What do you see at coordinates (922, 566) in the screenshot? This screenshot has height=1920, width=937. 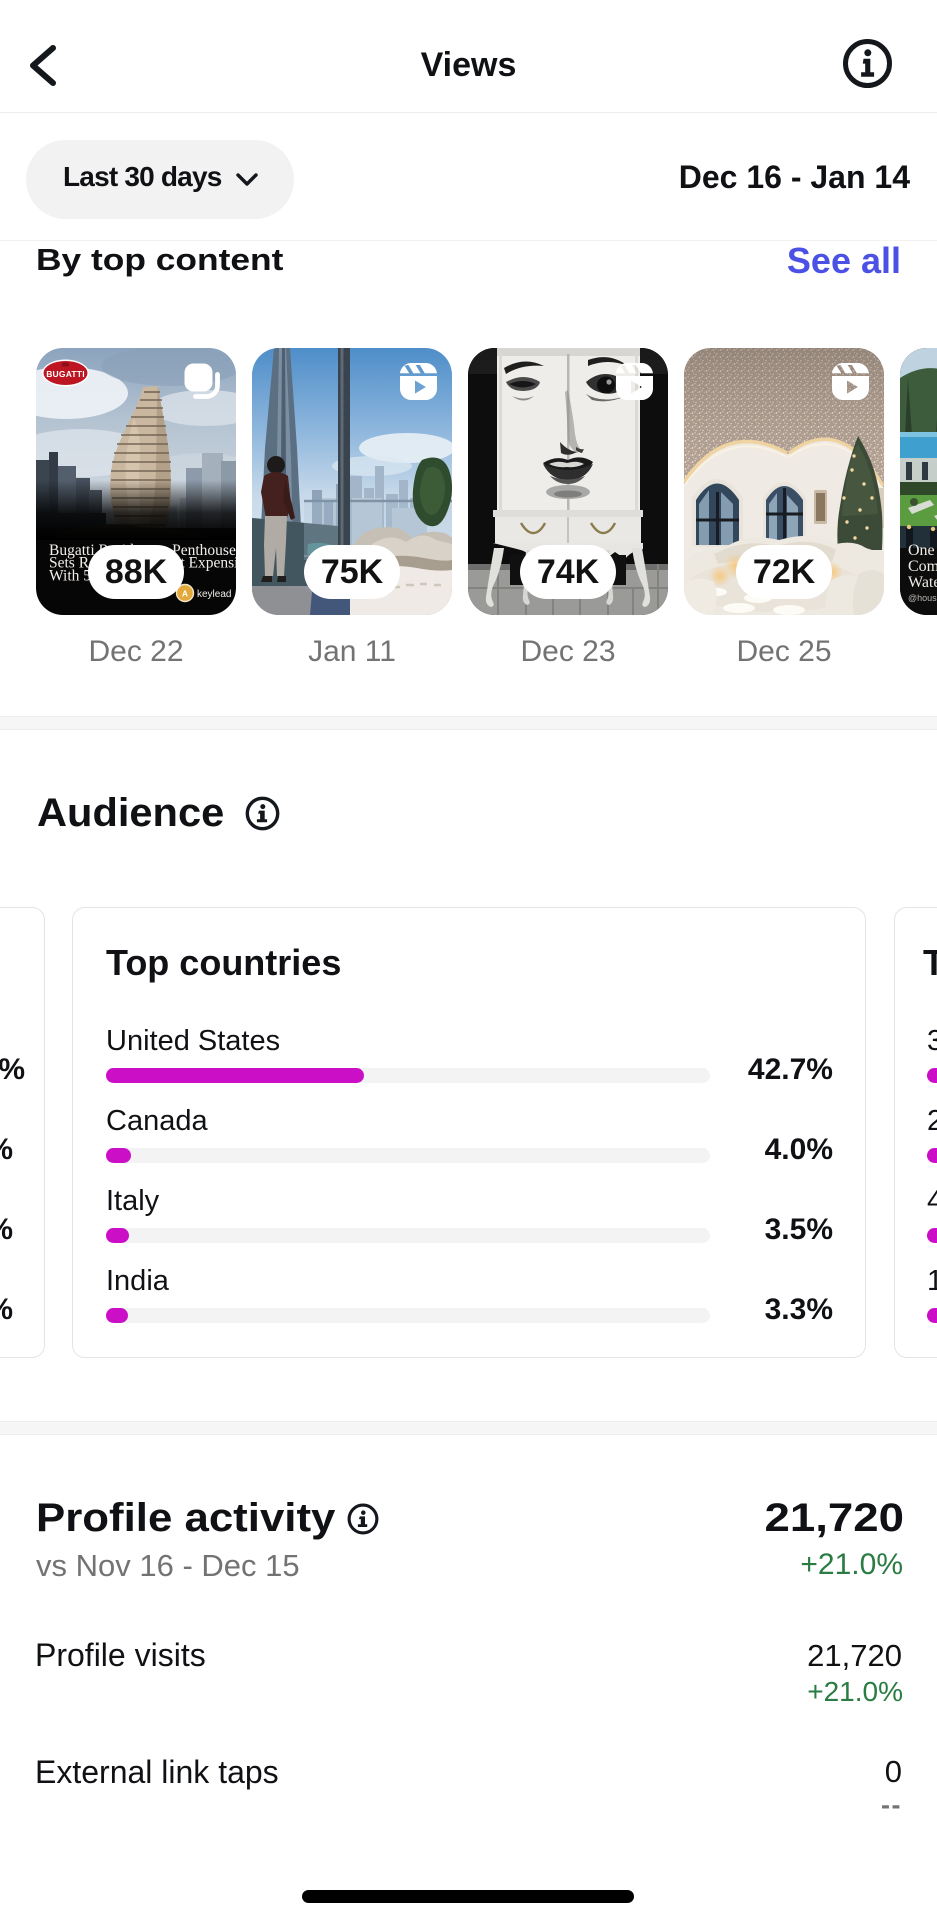 I see `svg-text: Comp` at bounding box center [922, 566].